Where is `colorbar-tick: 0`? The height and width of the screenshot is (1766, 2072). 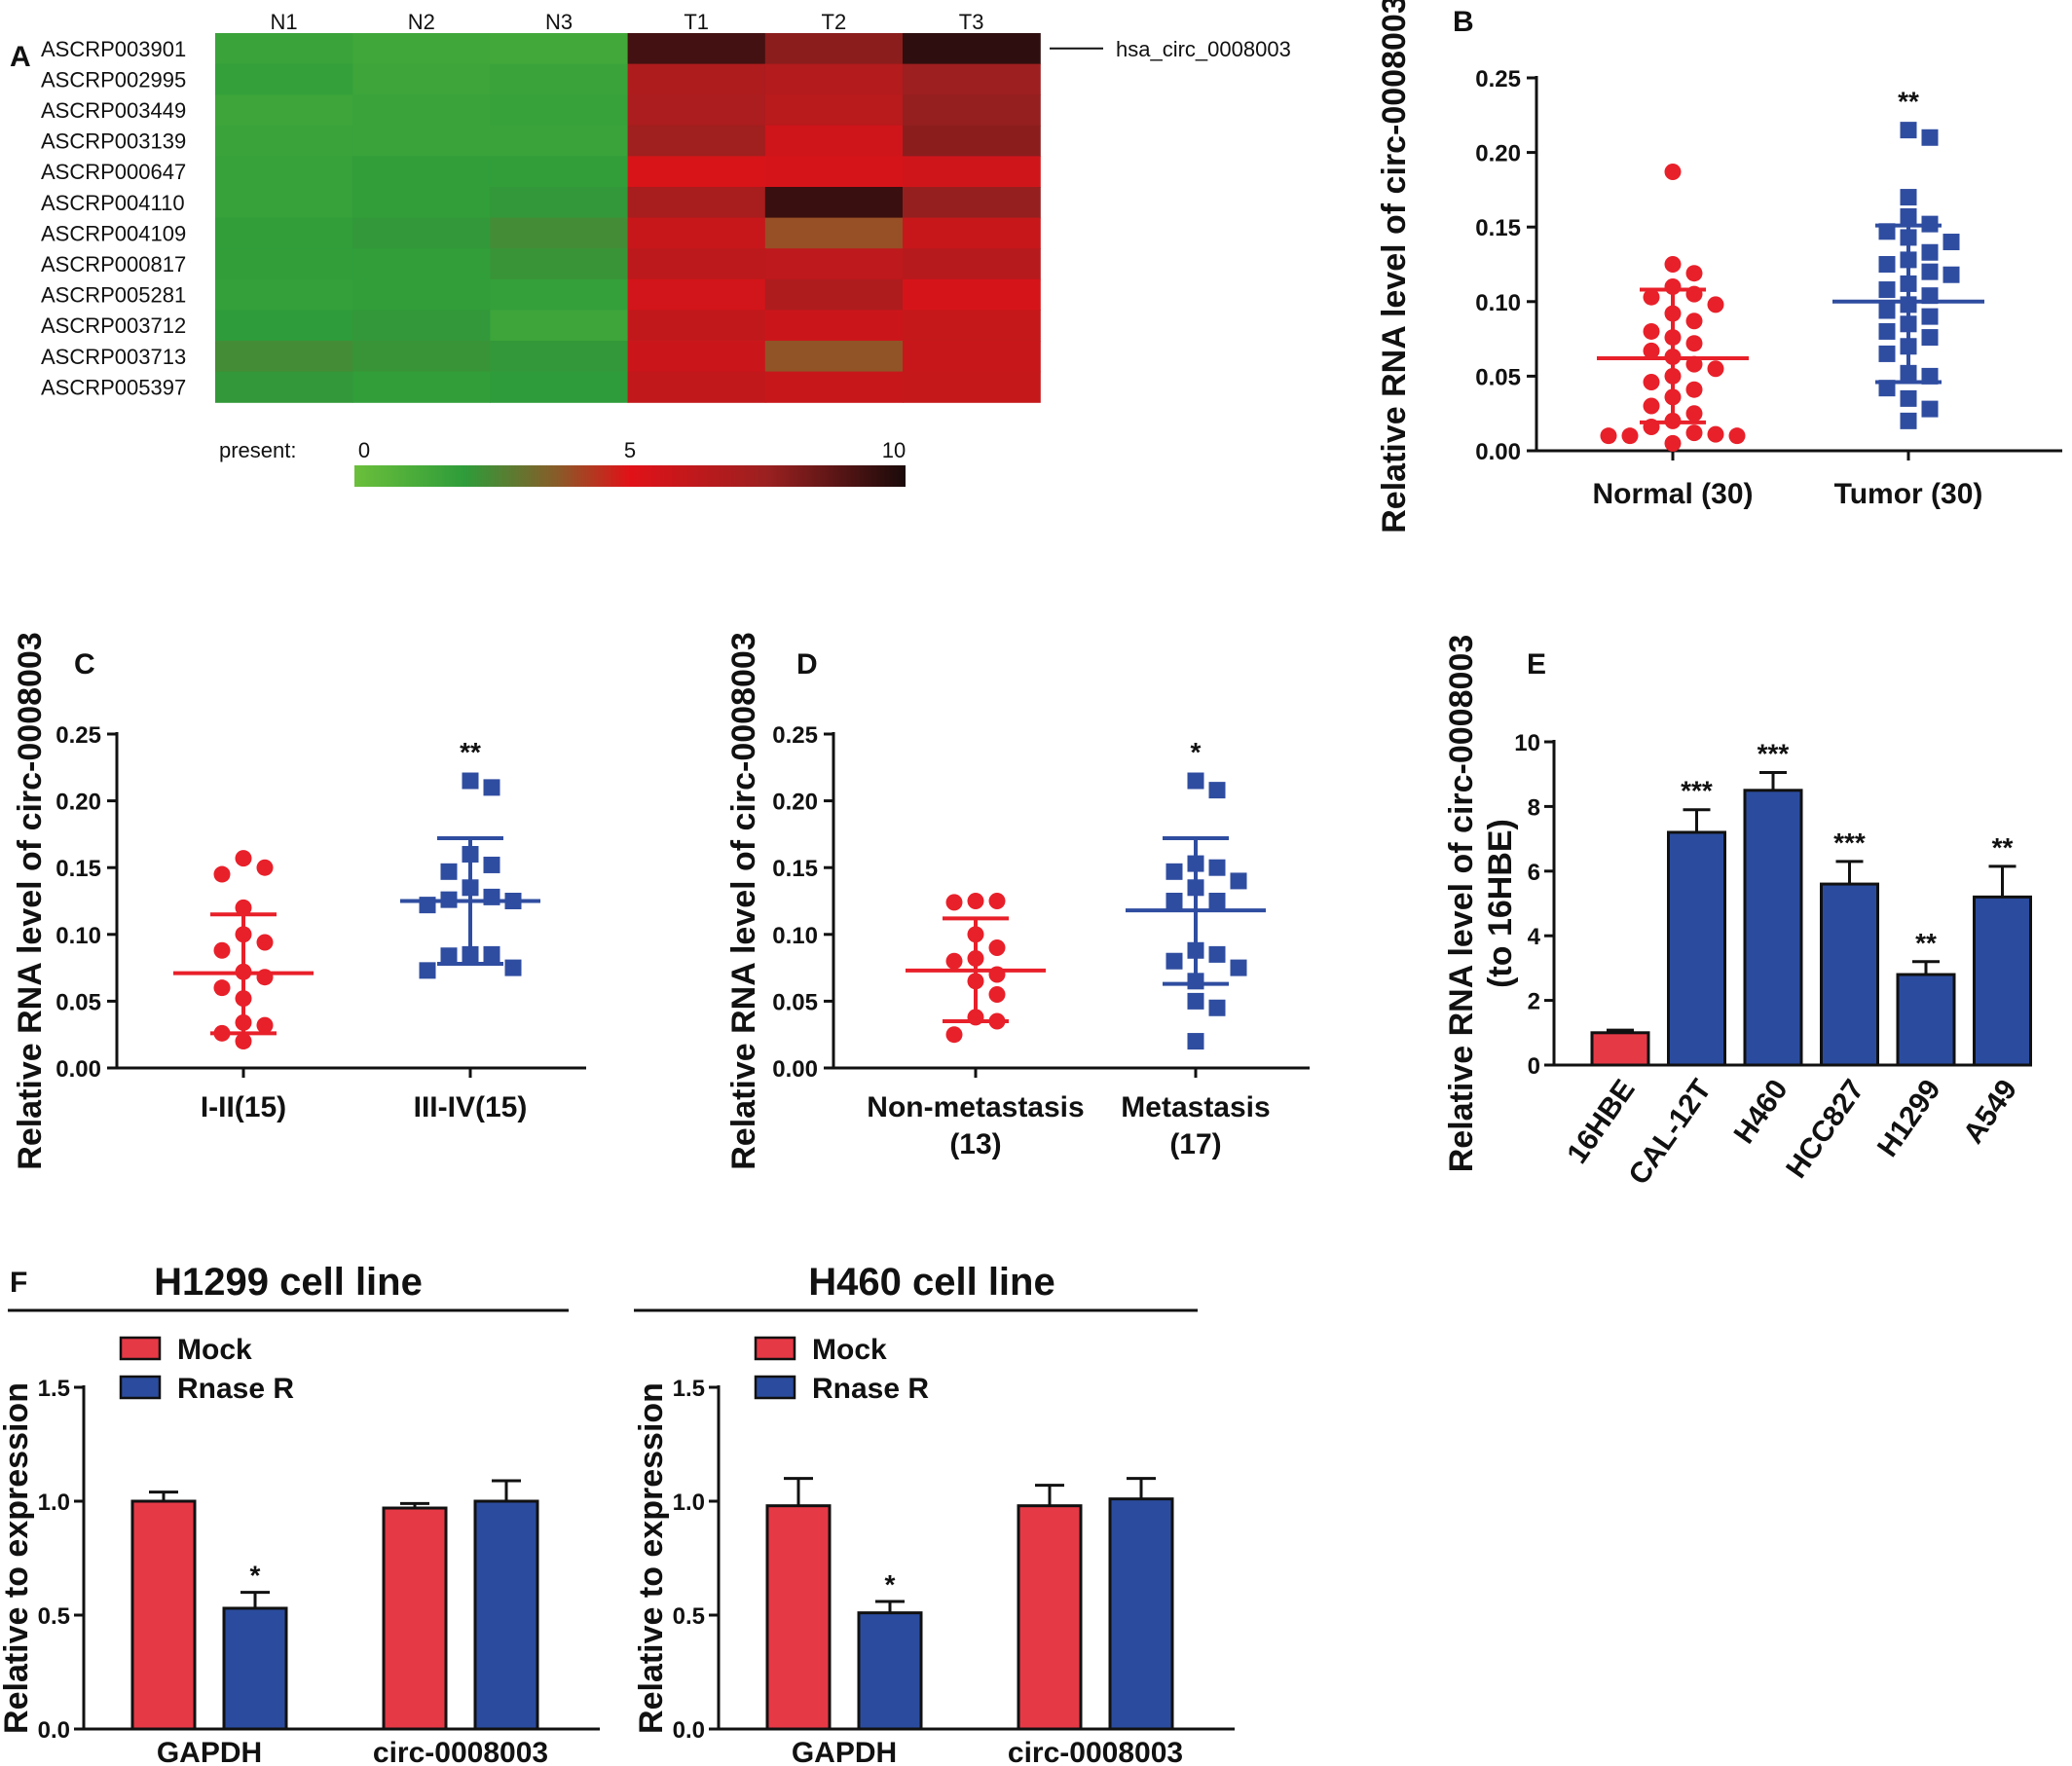 colorbar-tick: 0 is located at coordinates (364, 450).